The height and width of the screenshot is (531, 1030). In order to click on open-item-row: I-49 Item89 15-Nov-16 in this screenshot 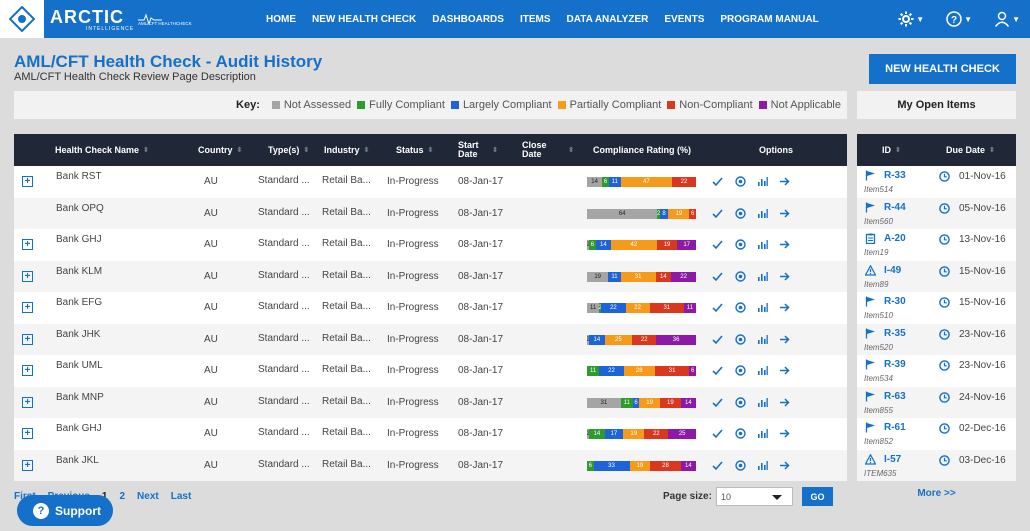, I will do `click(936, 276)`.